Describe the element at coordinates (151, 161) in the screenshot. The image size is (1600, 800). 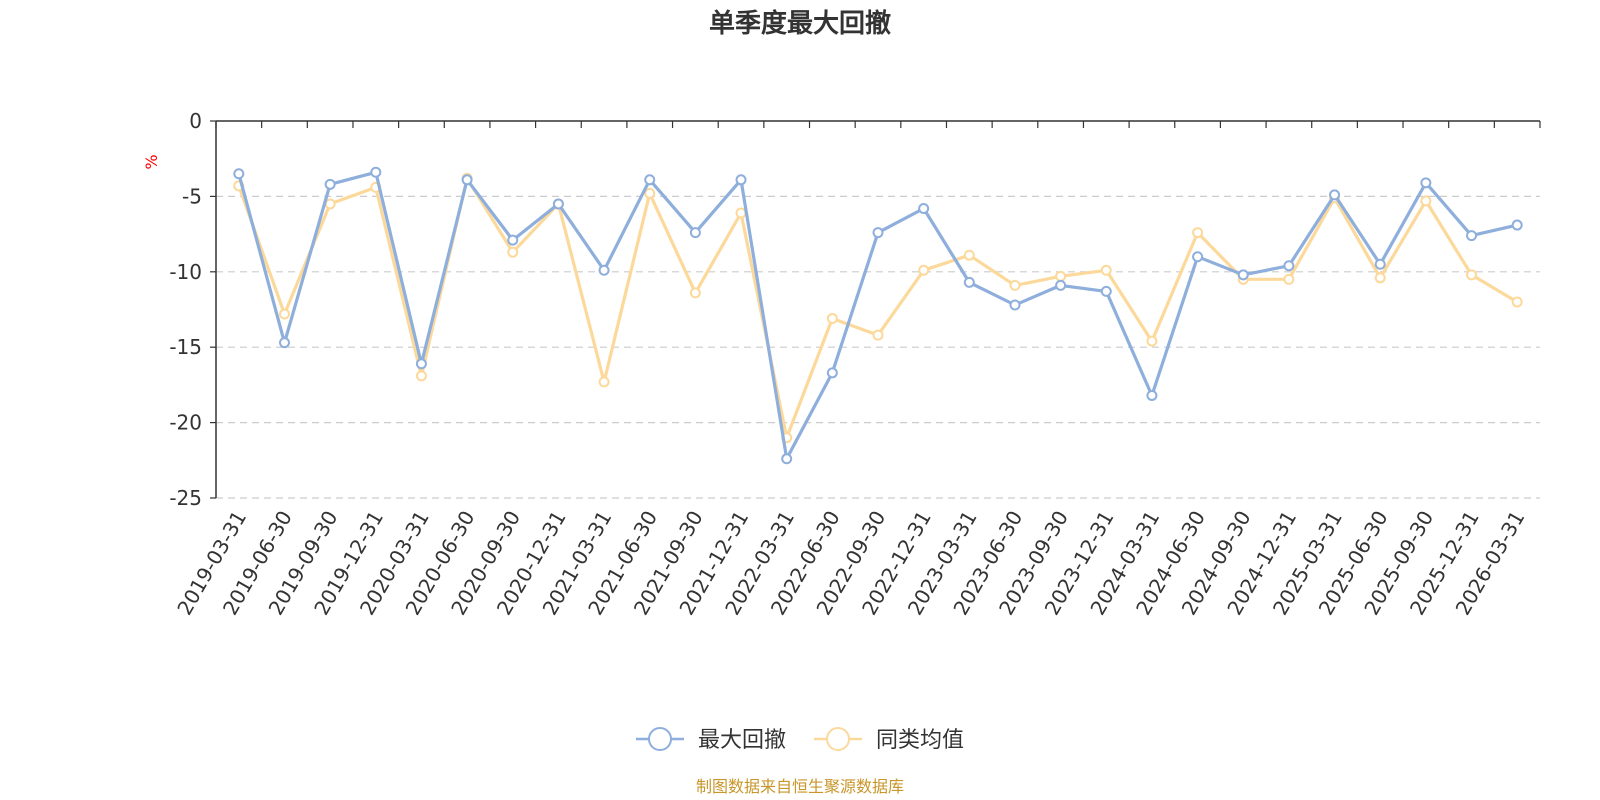
I see `y-axis-unit-label: %` at that location.